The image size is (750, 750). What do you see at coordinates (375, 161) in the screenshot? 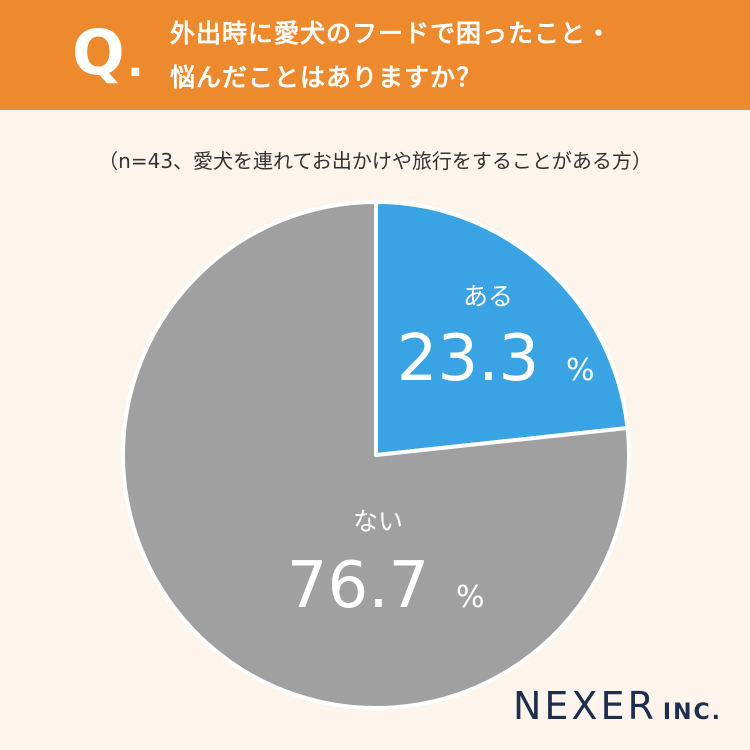
I see `sample-note: （n=43、愛犬を連れてお出かけや旅行をすることがある方）` at bounding box center [375, 161].